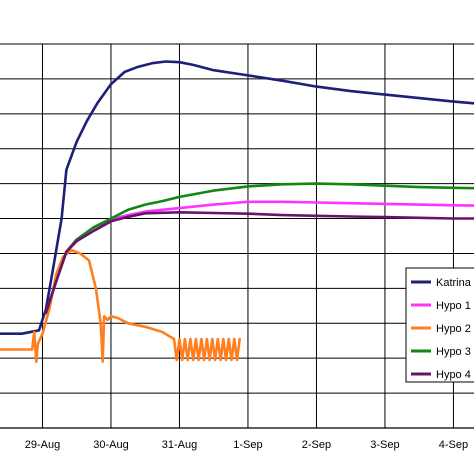  What do you see at coordinates (454, 283) in the screenshot?
I see `legend-label: Katrina` at bounding box center [454, 283].